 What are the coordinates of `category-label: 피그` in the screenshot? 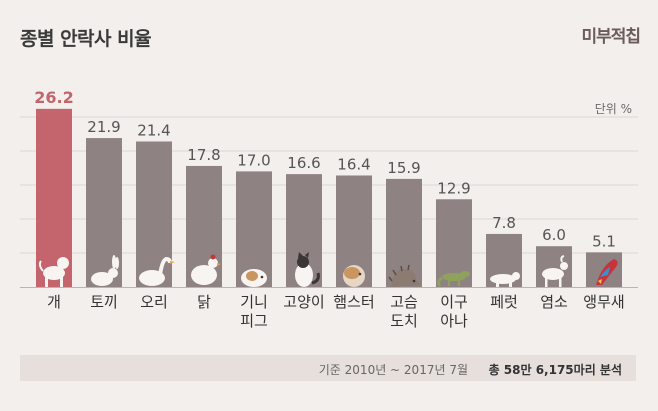 It's located at (254, 321).